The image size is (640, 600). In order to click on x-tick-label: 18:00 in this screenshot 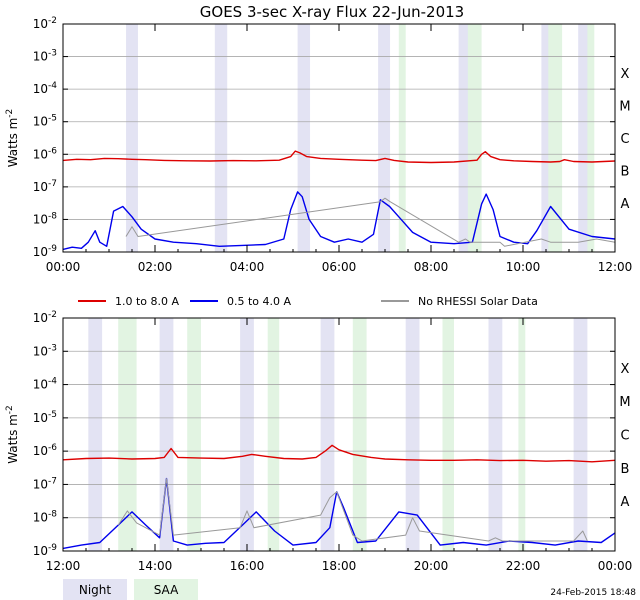, I will do `click(339, 566)`.